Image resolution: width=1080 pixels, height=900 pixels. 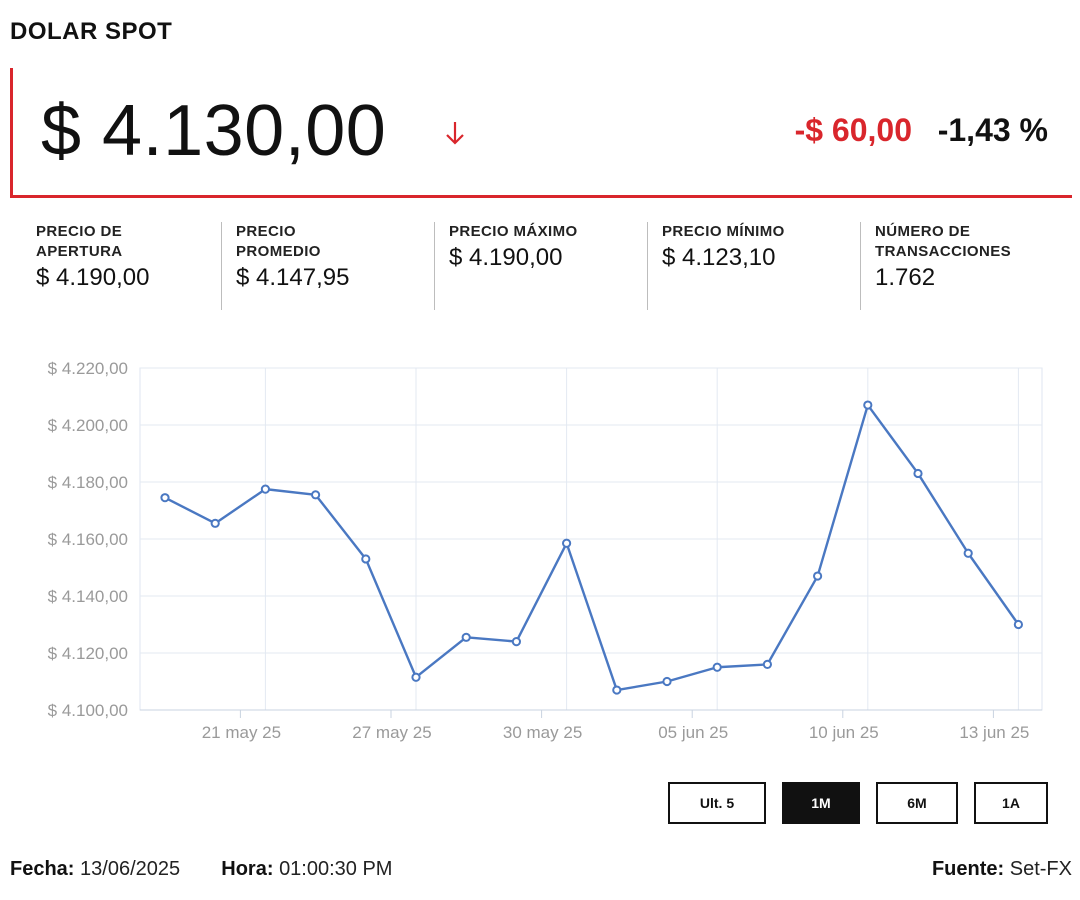 I want to click on date-value: 13/06/2025, so click(x=130, y=869).